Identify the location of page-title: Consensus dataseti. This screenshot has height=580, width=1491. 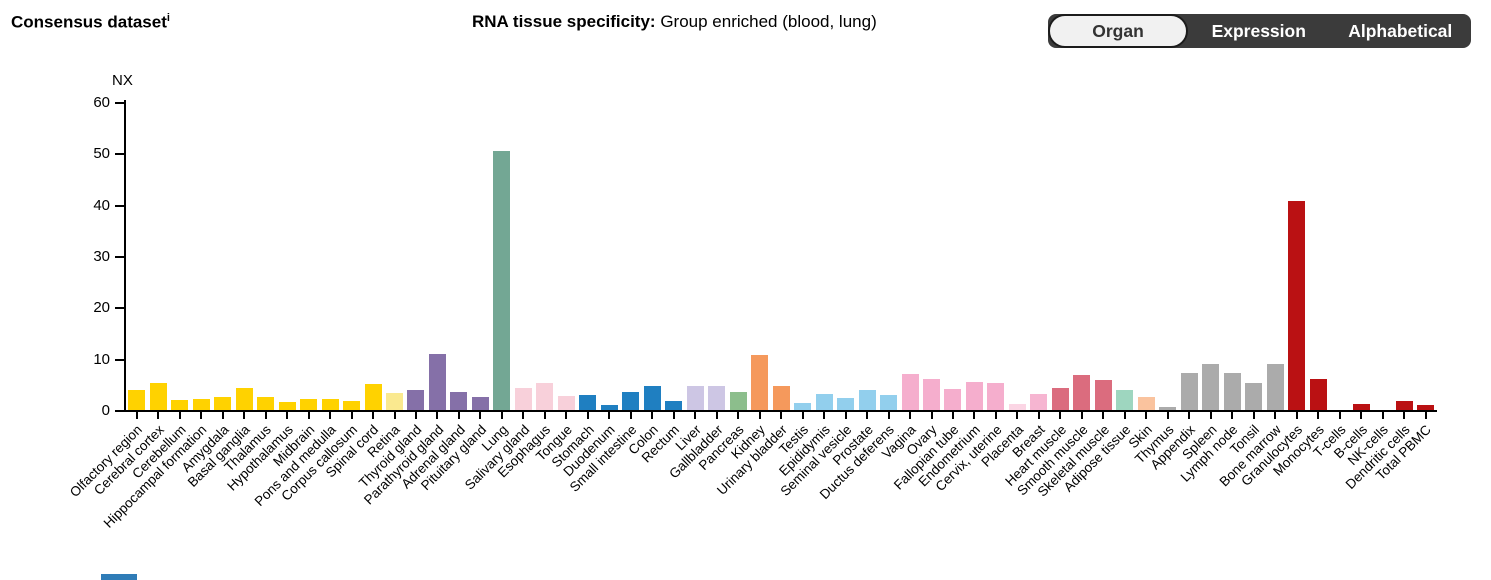
(90, 22).